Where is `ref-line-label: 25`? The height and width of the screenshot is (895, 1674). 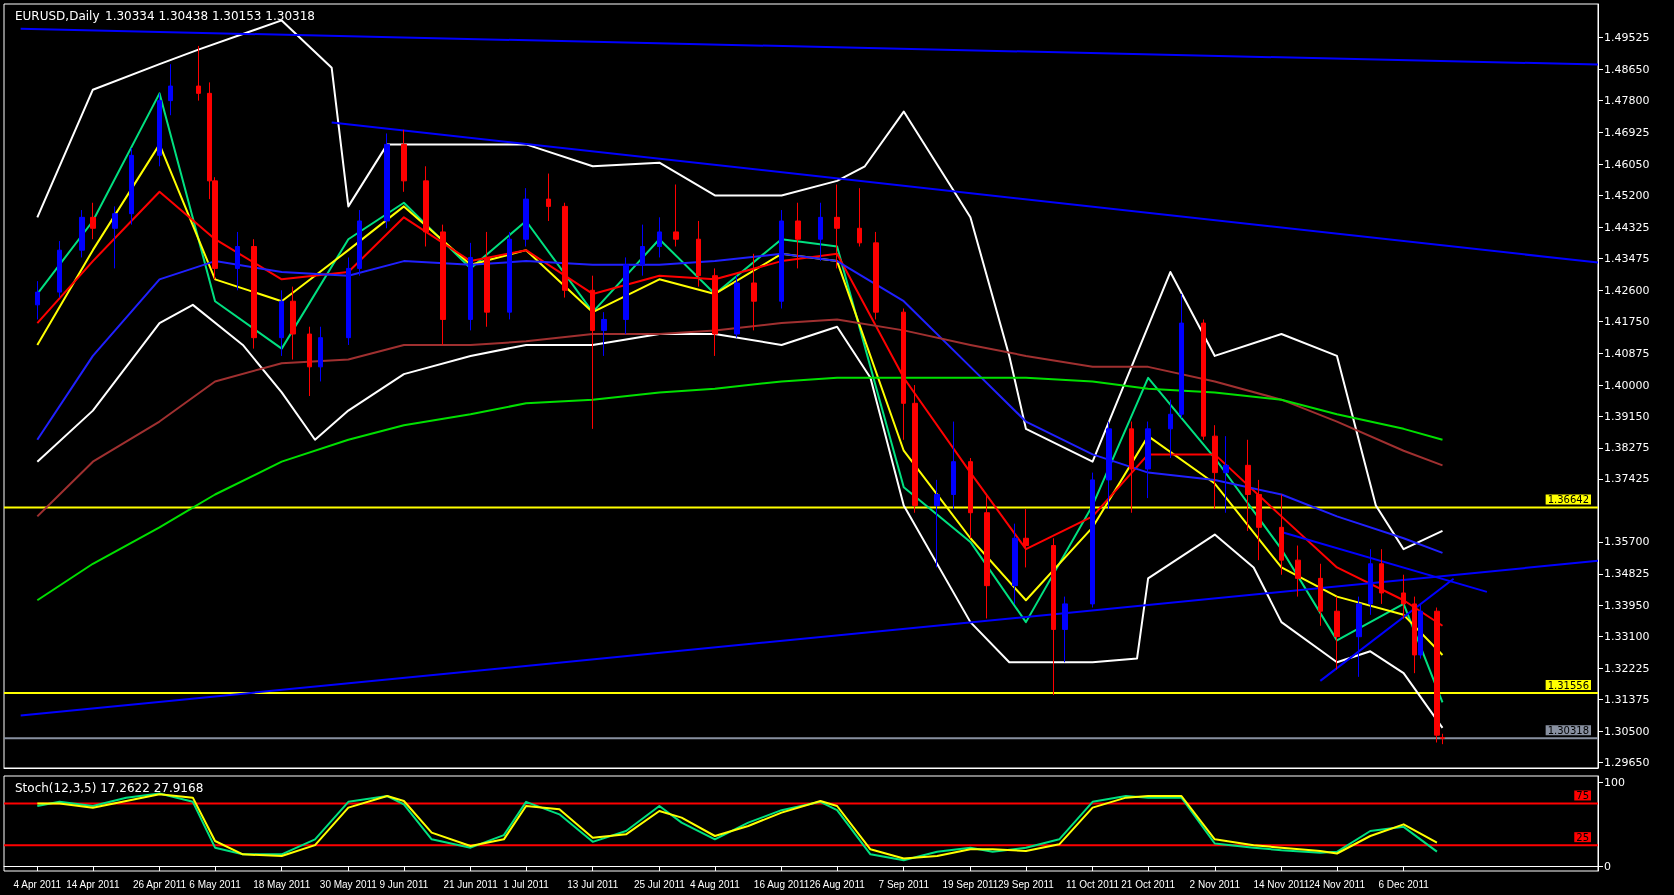 ref-line-label: 25 is located at coordinates (1582, 837).